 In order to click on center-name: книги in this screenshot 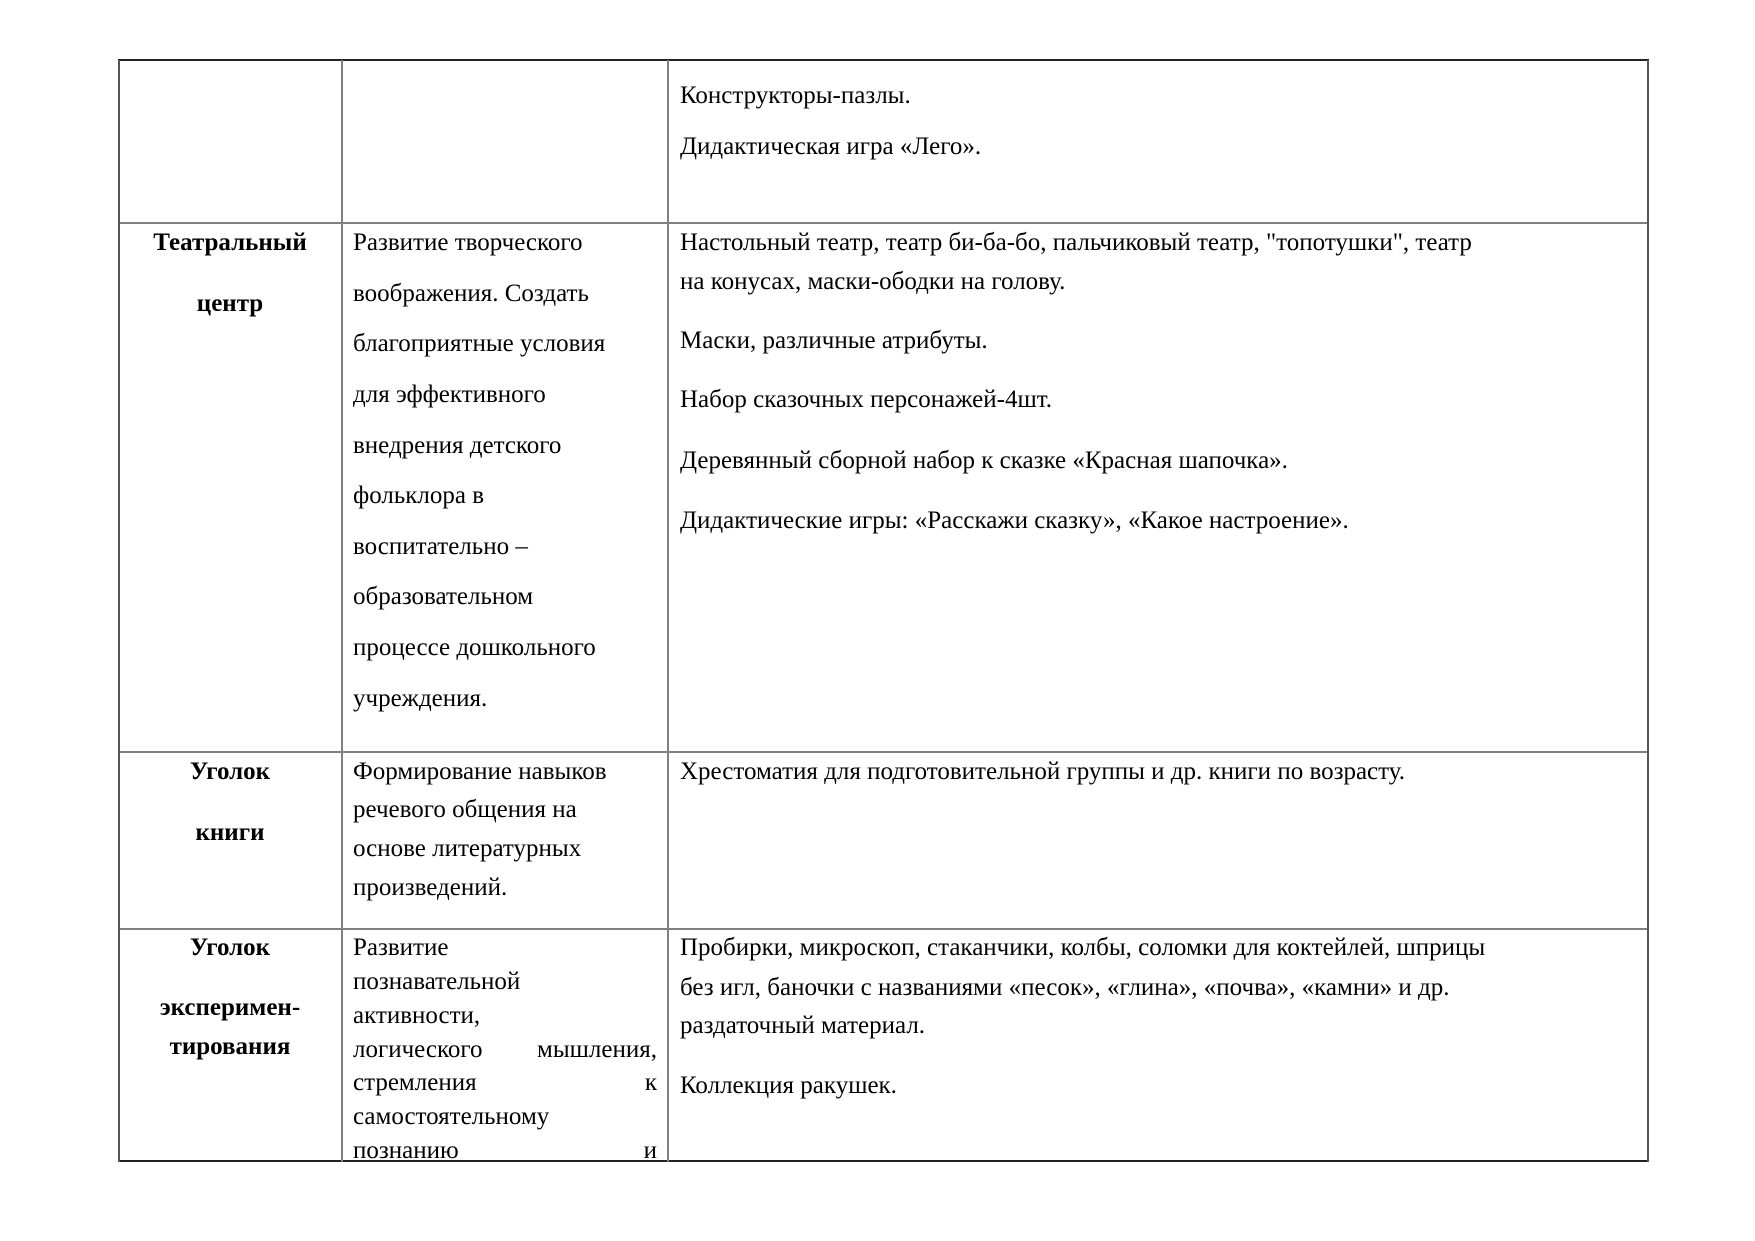, I will do `click(230, 832)`.